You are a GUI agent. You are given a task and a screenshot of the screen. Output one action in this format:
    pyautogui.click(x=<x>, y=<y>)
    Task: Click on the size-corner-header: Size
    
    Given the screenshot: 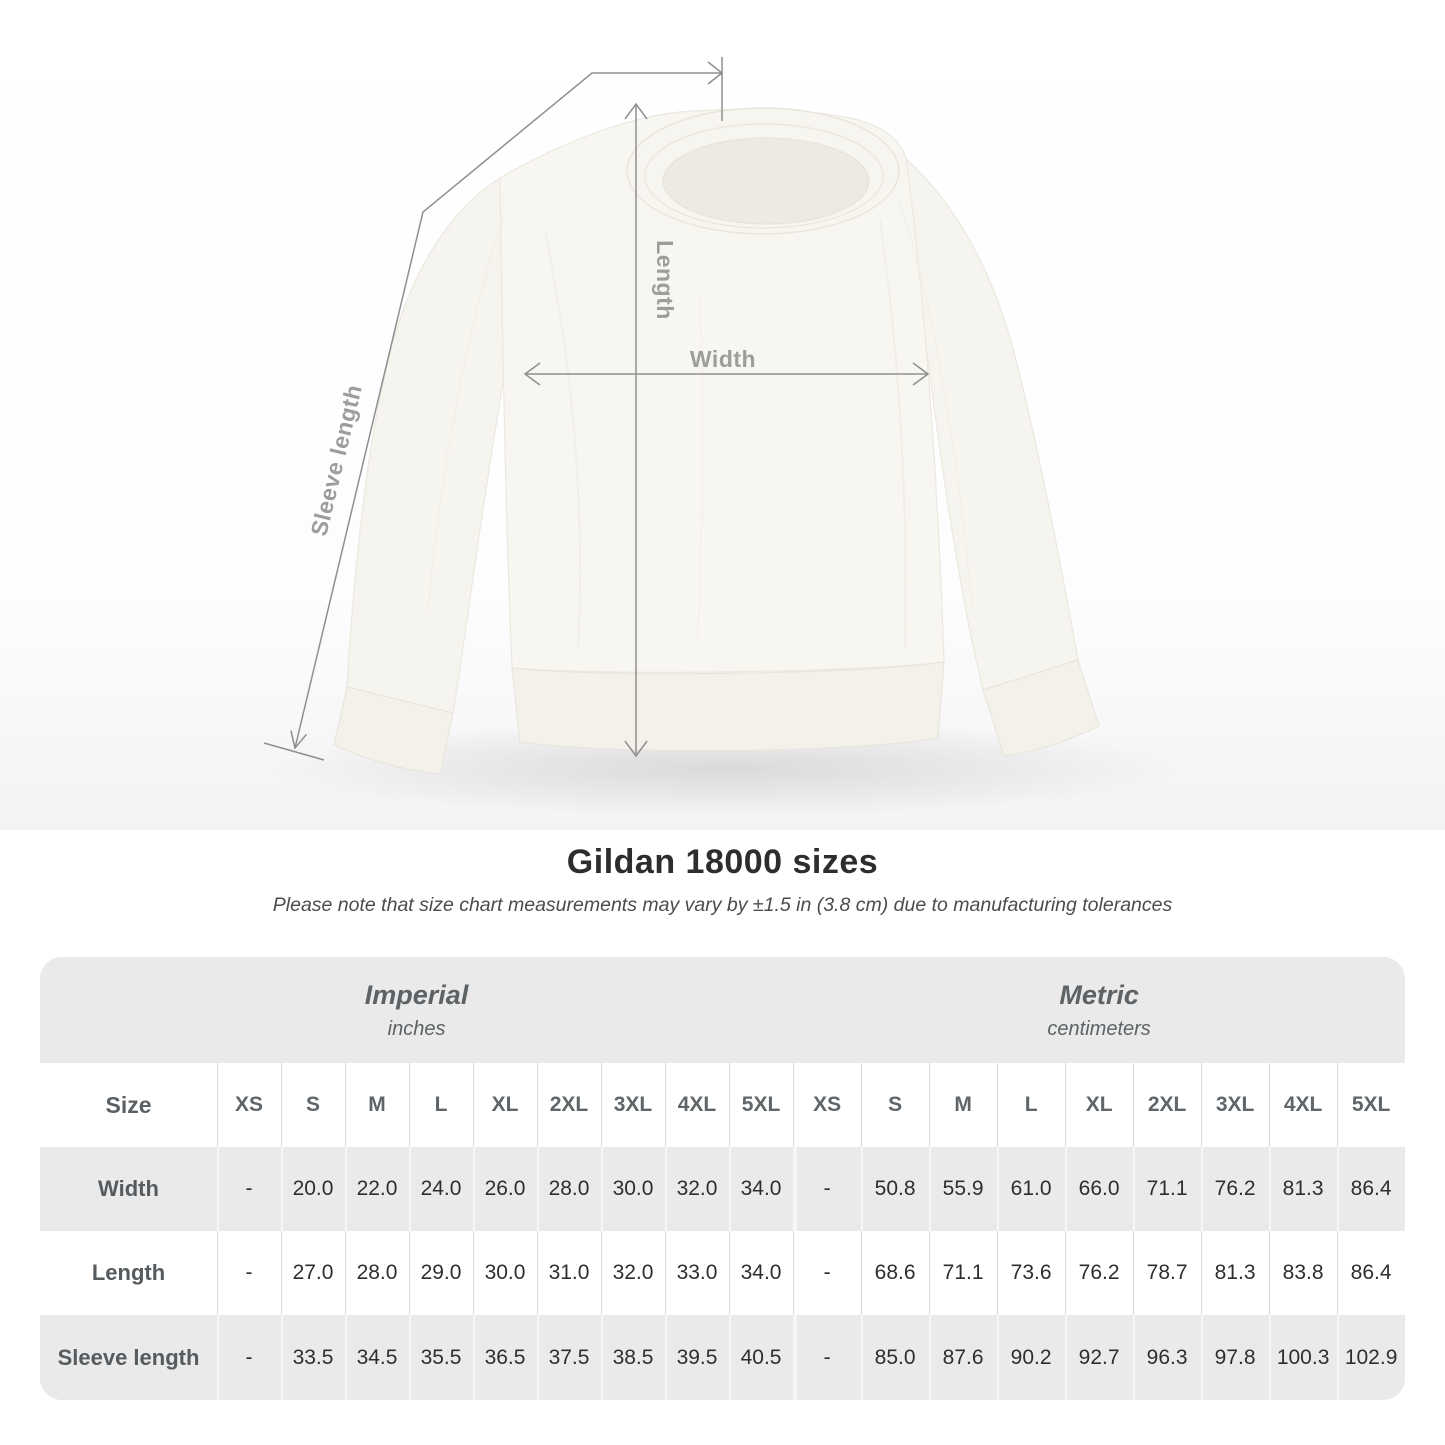 What is the action you would take?
    pyautogui.click(x=128, y=1104)
    